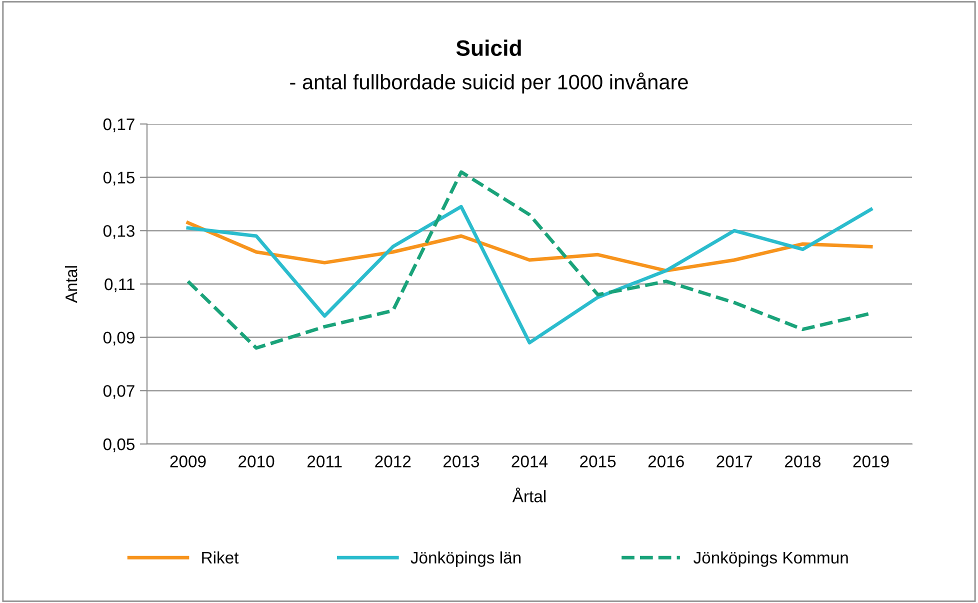  What do you see at coordinates (803, 462) in the screenshot?
I see `x-tick-label: 2018` at bounding box center [803, 462].